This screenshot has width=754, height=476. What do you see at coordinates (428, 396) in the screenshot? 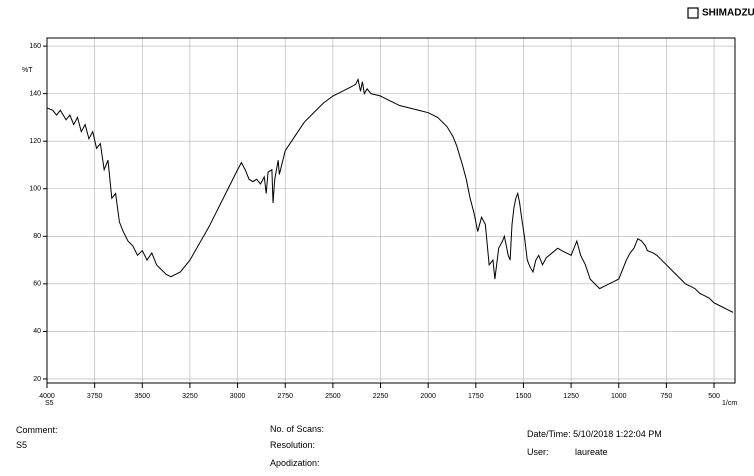
I see `x-tick-label: 2000` at bounding box center [428, 396].